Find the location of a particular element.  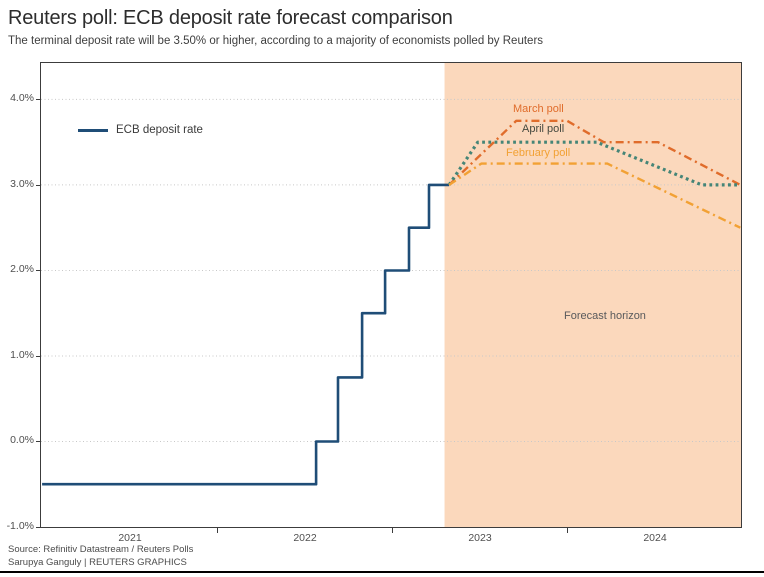

february-poll-label: February poll is located at coordinates (538, 153).